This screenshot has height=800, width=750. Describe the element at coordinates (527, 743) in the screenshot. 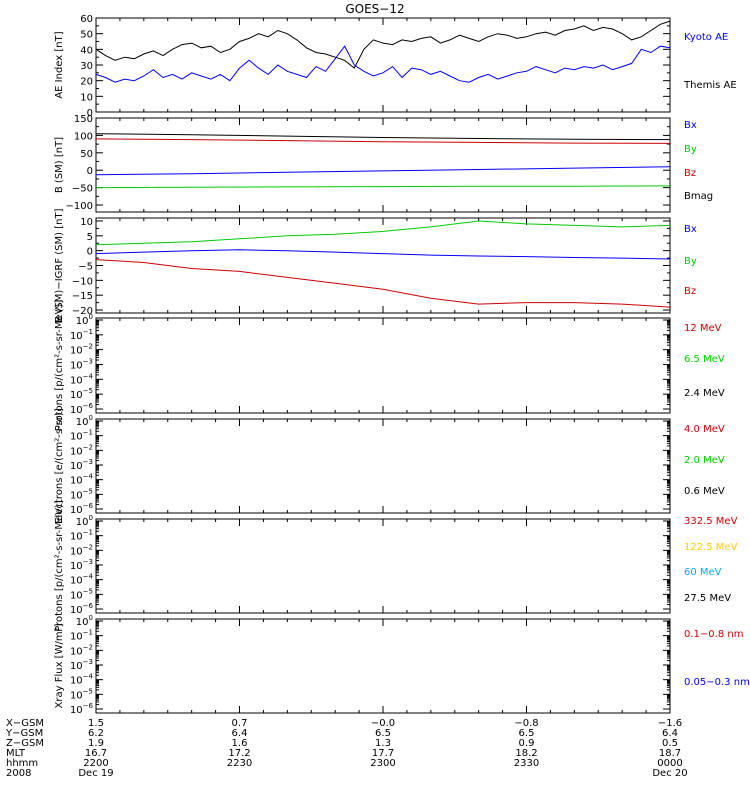

I see `x-axis-value: 0.9` at that location.